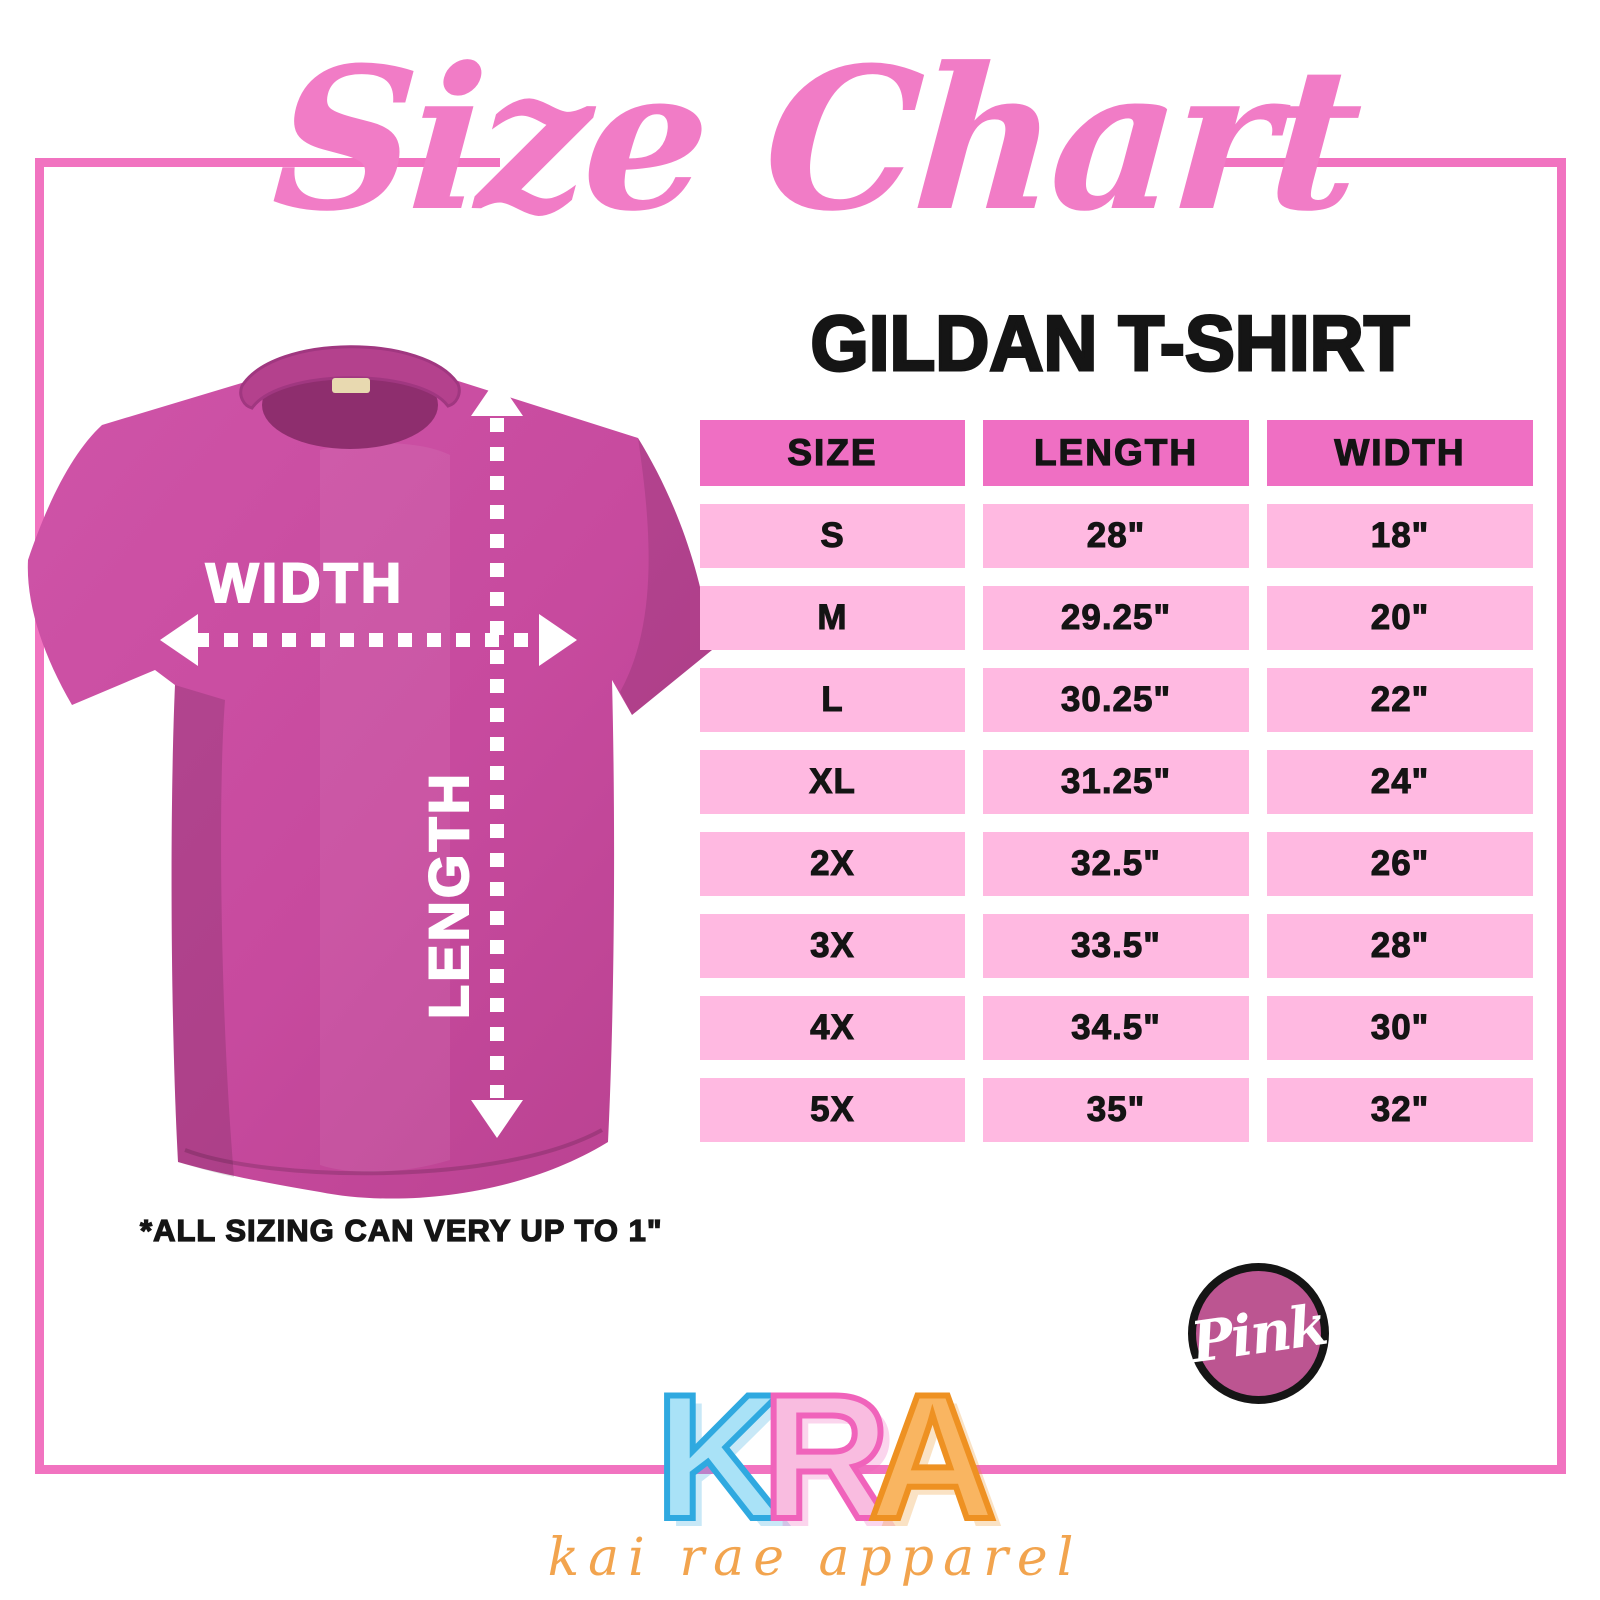 This screenshot has width=1600, height=1600. Describe the element at coordinates (1400, 453) in the screenshot. I see `table-header-cell: WIDTH` at that location.